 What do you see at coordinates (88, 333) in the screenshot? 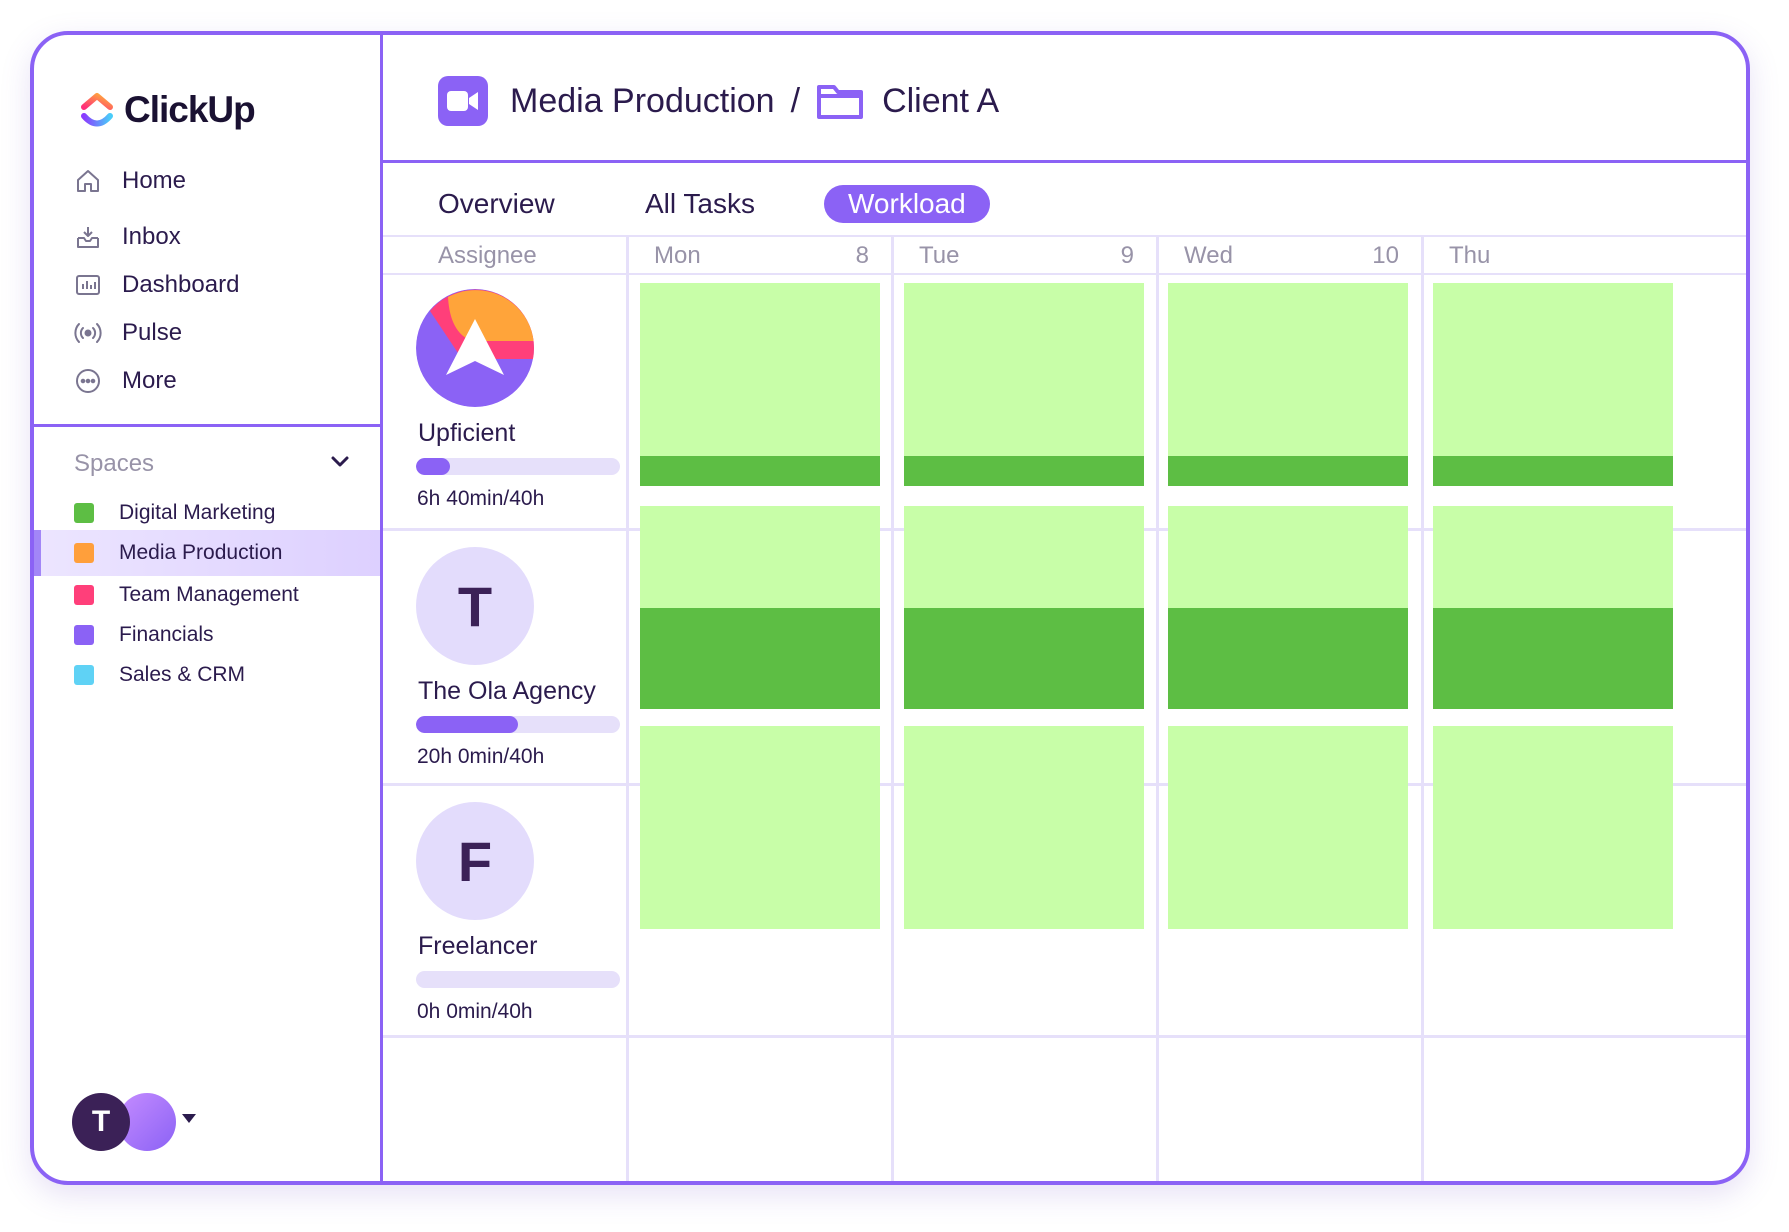
I see `pulse-icon` at bounding box center [88, 333].